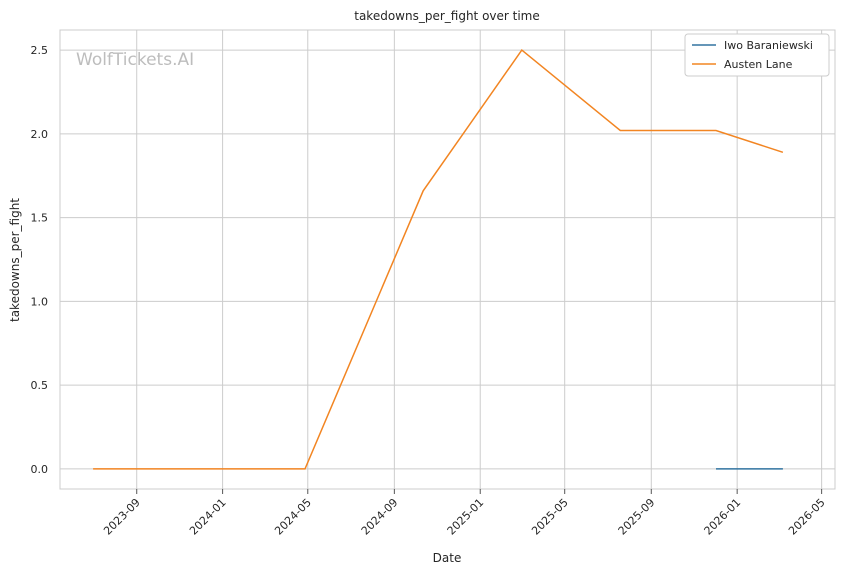  I want to click on x-tick-label: 2025-01, so click(466, 517).